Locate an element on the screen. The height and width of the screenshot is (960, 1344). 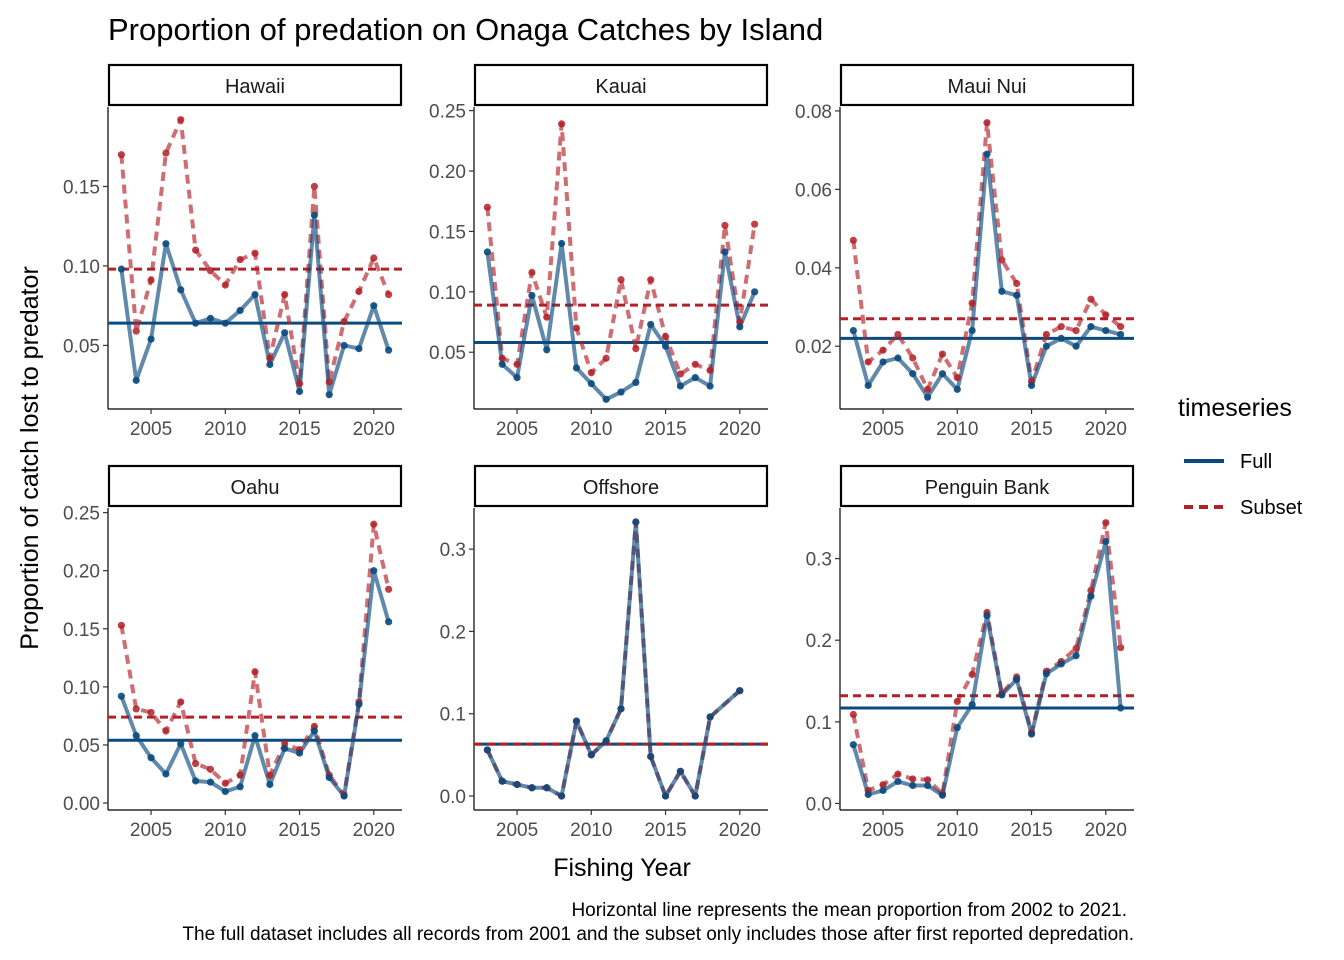
strip-label-oahu: Oahu is located at coordinates (255, 488).